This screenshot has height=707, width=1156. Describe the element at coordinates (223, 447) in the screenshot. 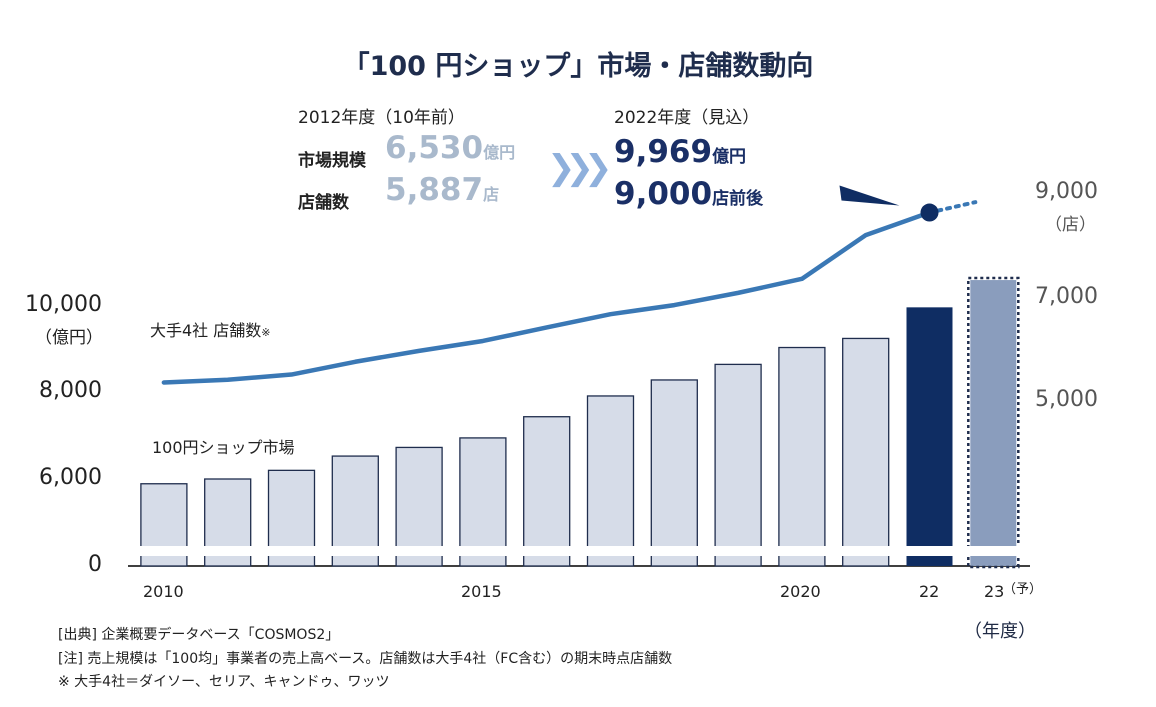

I see `bar-series-label: 100円ショップ市場` at that location.